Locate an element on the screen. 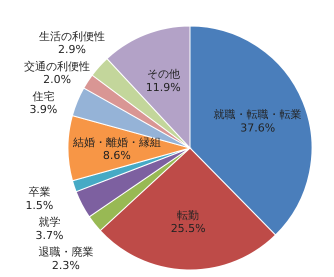 The image size is (334, 277). data-label: 2.0% is located at coordinates (57, 79).